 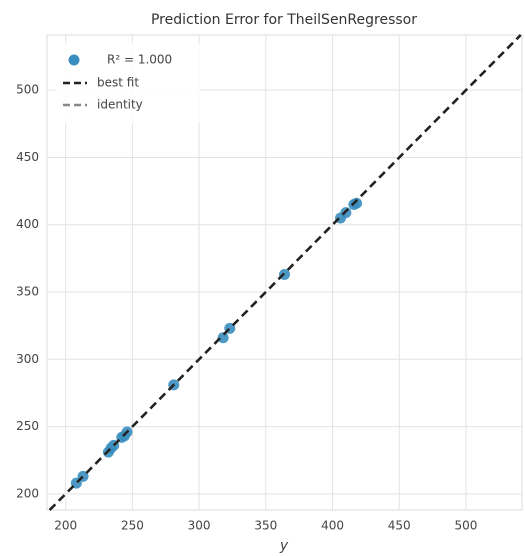 What do you see at coordinates (284, 546) in the screenshot?
I see `x-axis-label: y` at bounding box center [284, 546].